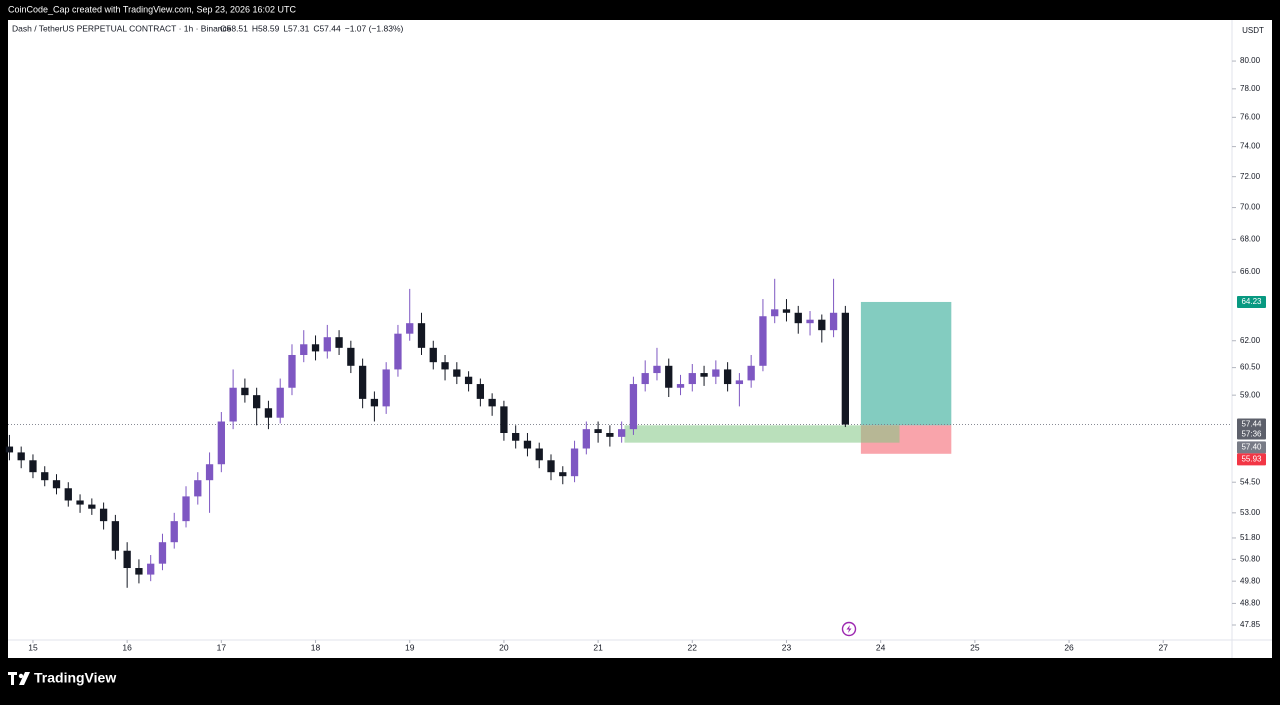  I want to click on ohlc-value: O58.51, so click(234, 28).